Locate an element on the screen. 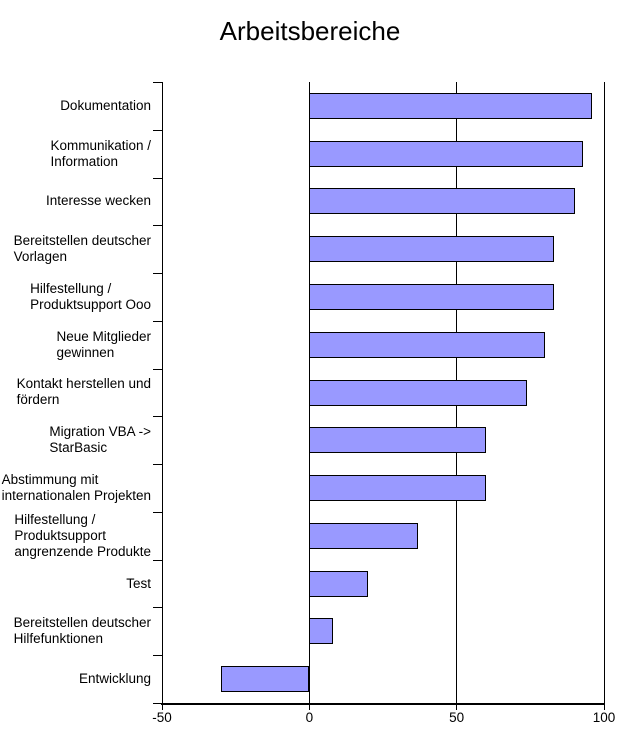 This screenshot has width=620, height=754. category-label-text: Migration VBA -> StarBasic is located at coordinates (100, 440).